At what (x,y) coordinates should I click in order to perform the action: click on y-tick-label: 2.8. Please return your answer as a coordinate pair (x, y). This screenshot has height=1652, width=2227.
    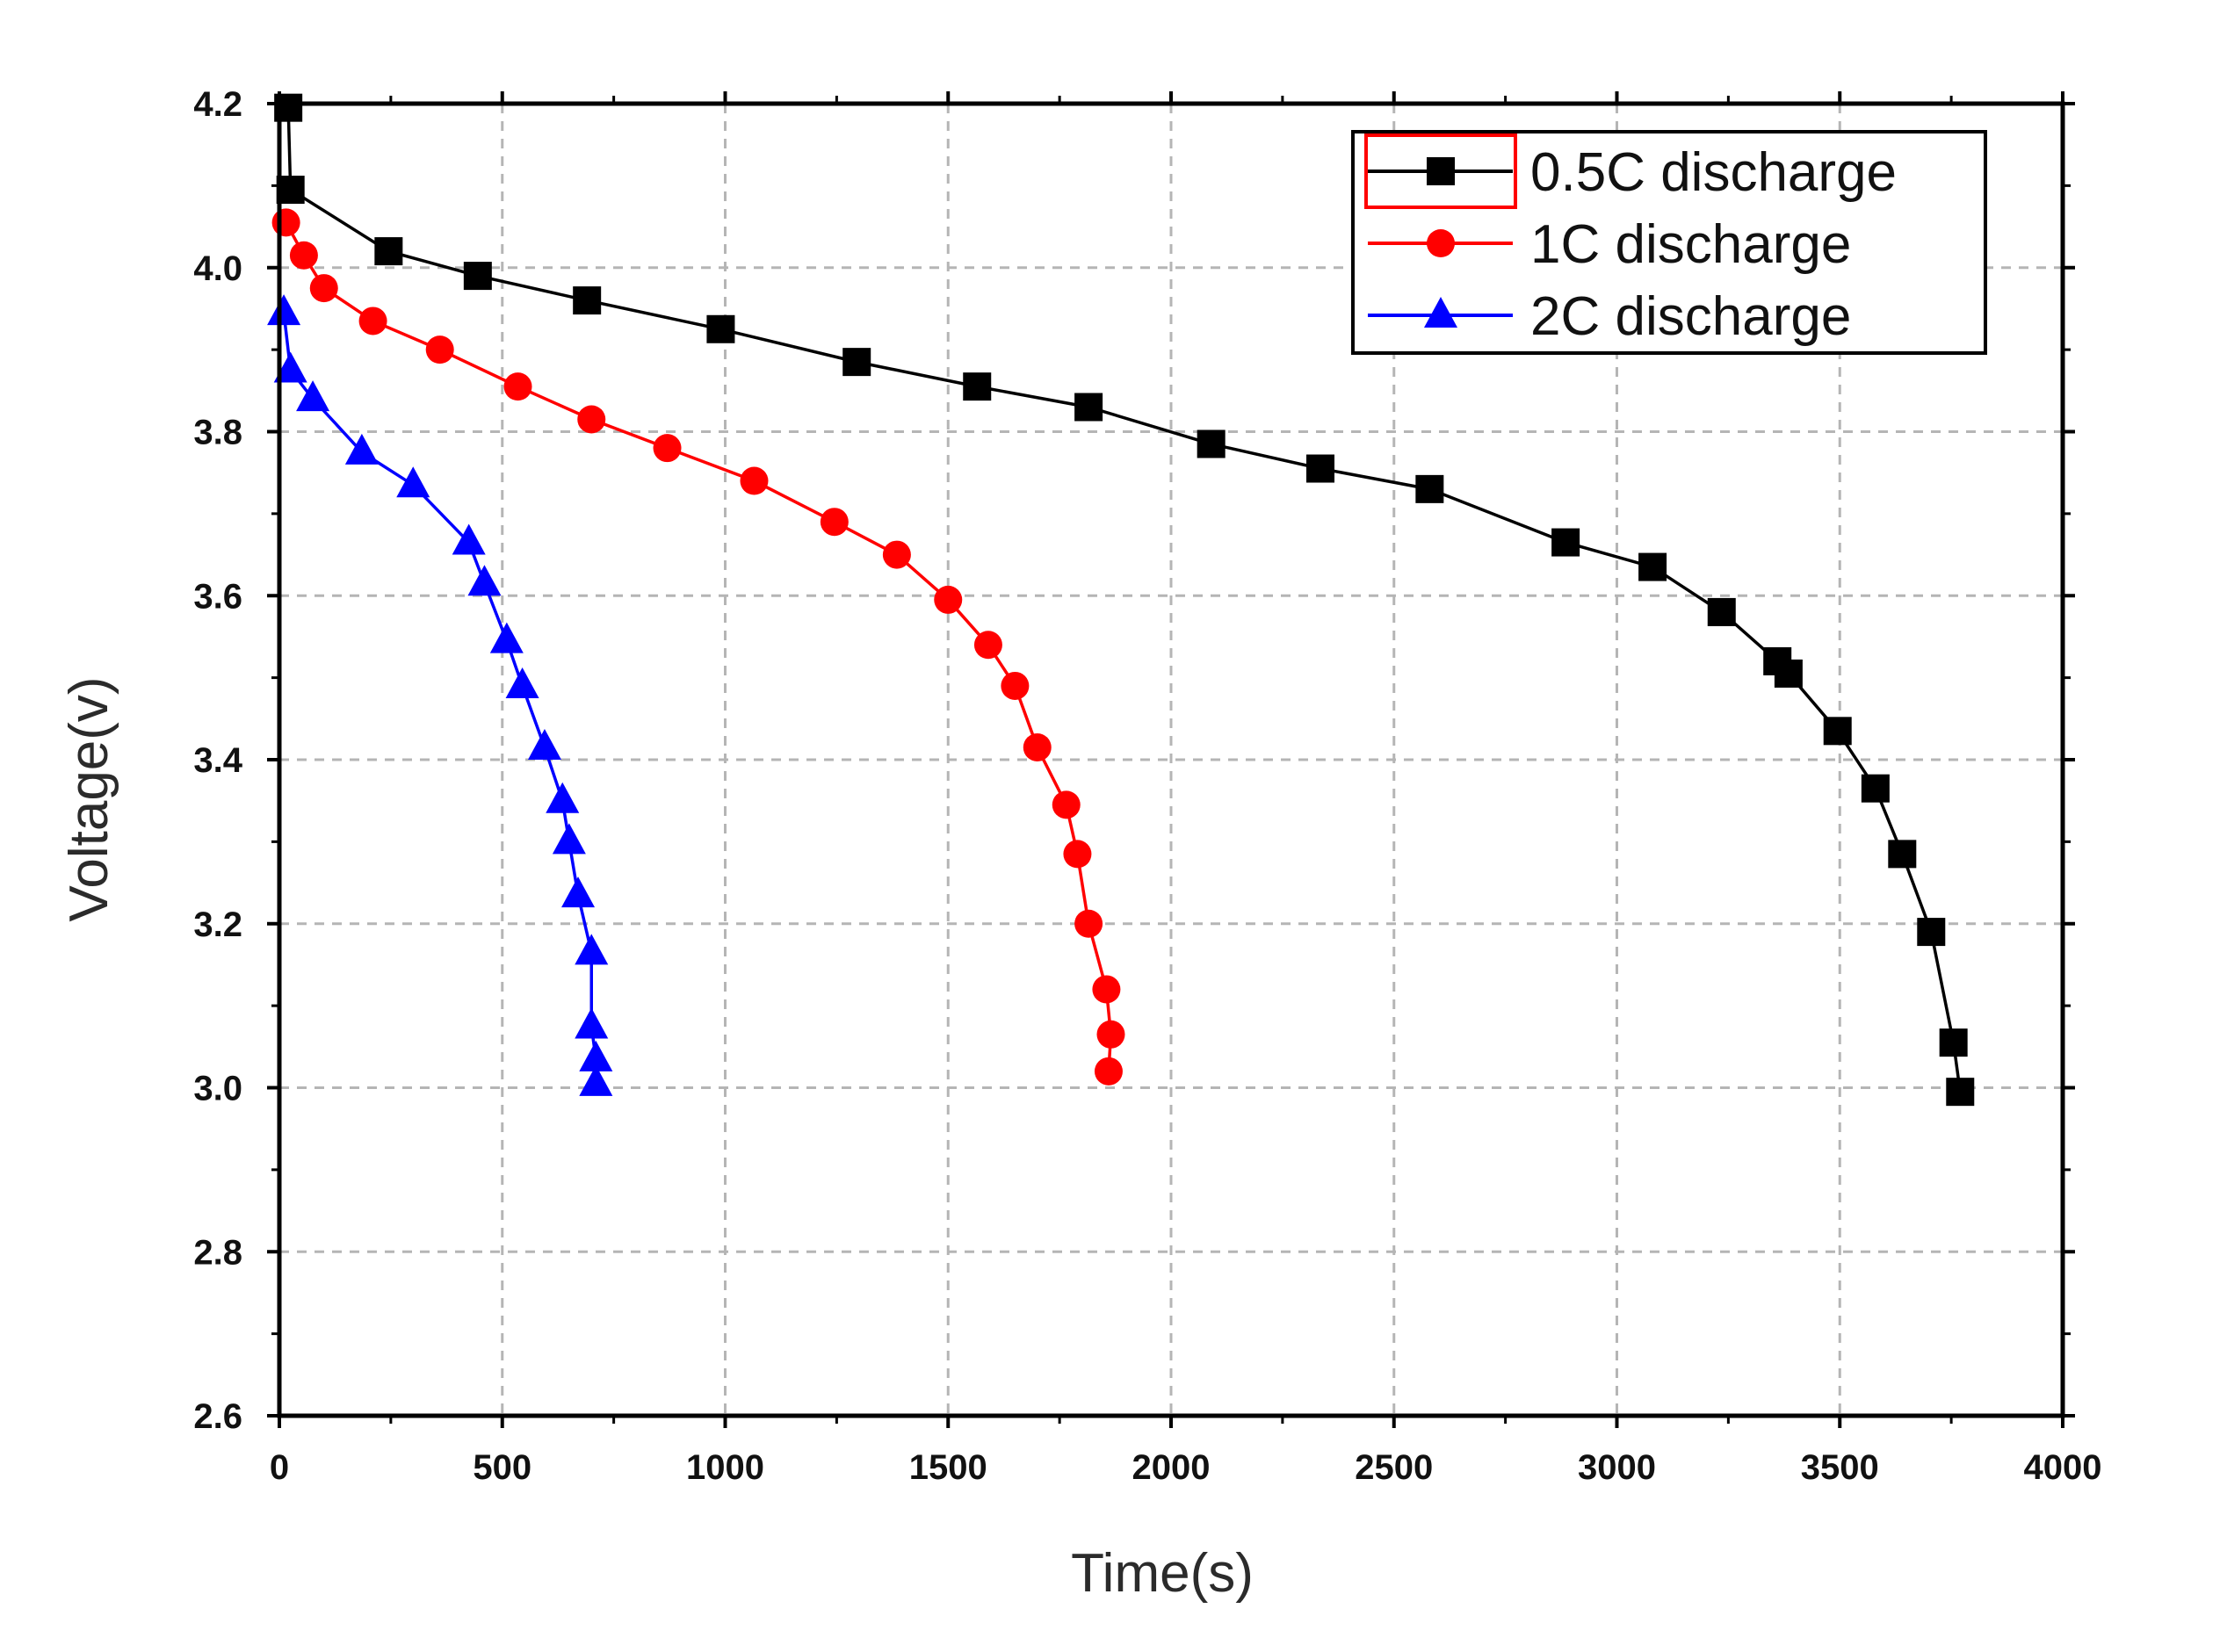
    Looking at the image, I should click on (217, 1252).